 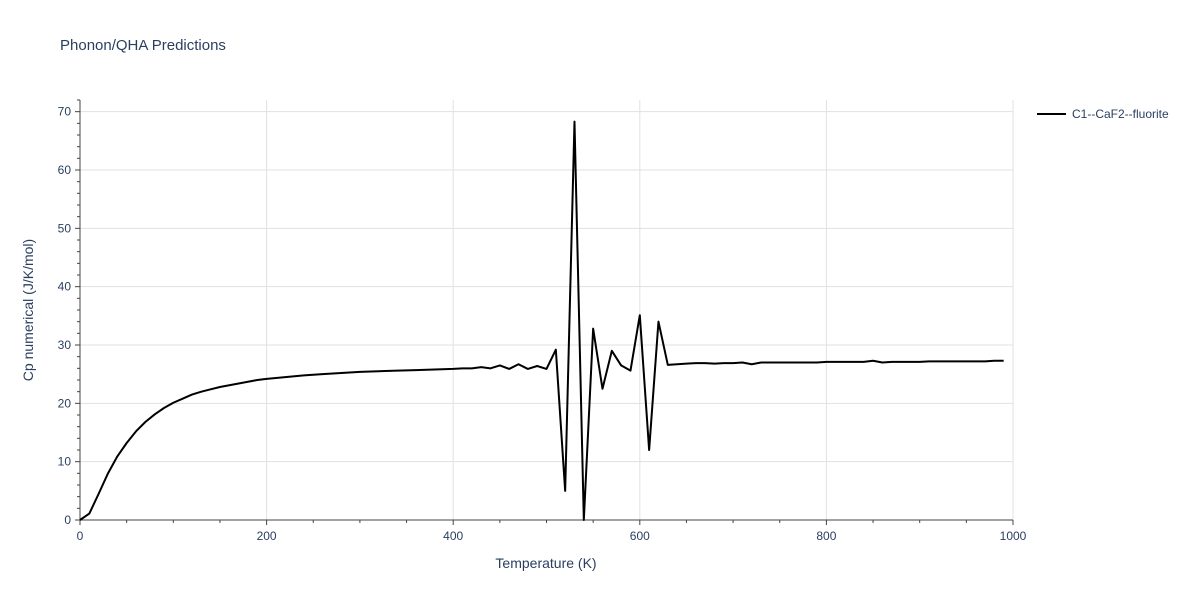 I want to click on x-tick-label: 400, so click(x=453, y=536).